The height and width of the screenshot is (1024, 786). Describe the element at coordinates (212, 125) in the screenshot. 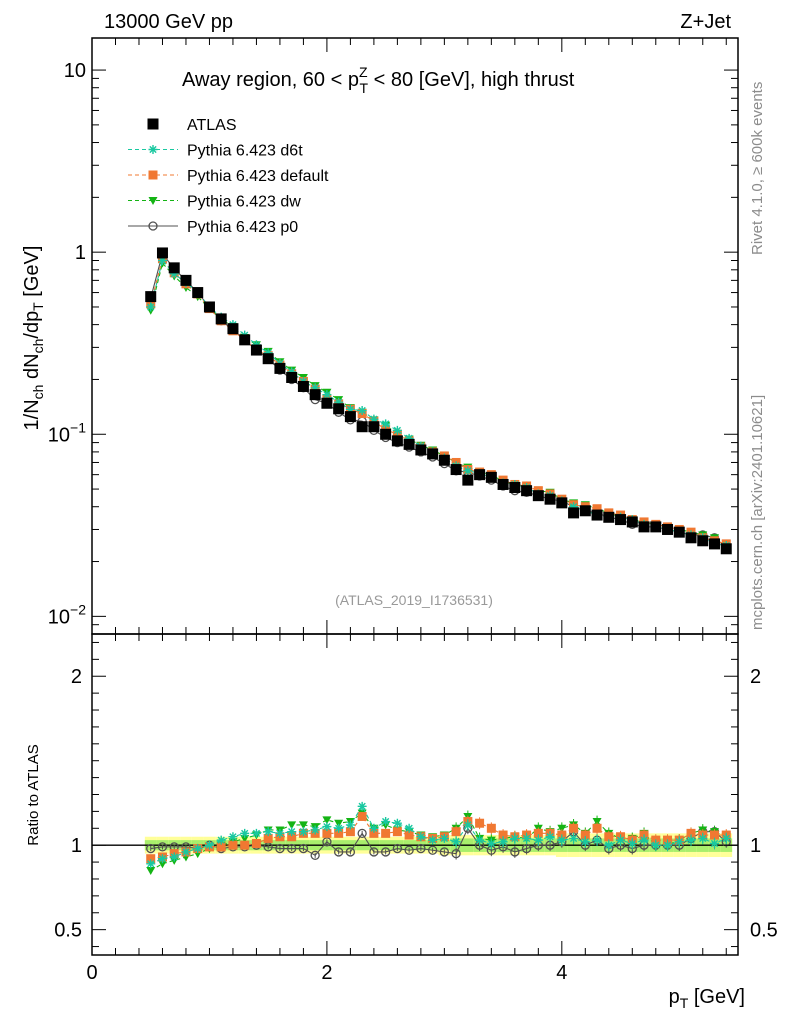

I see `legend-label: ATLAS` at that location.